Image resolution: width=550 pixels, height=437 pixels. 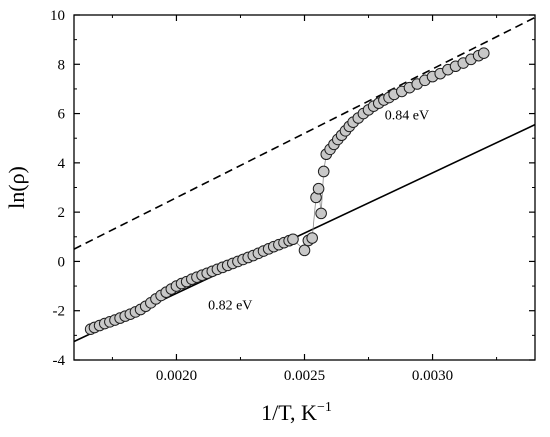 I want to click on y-tick-label: 0, so click(x=62, y=262).